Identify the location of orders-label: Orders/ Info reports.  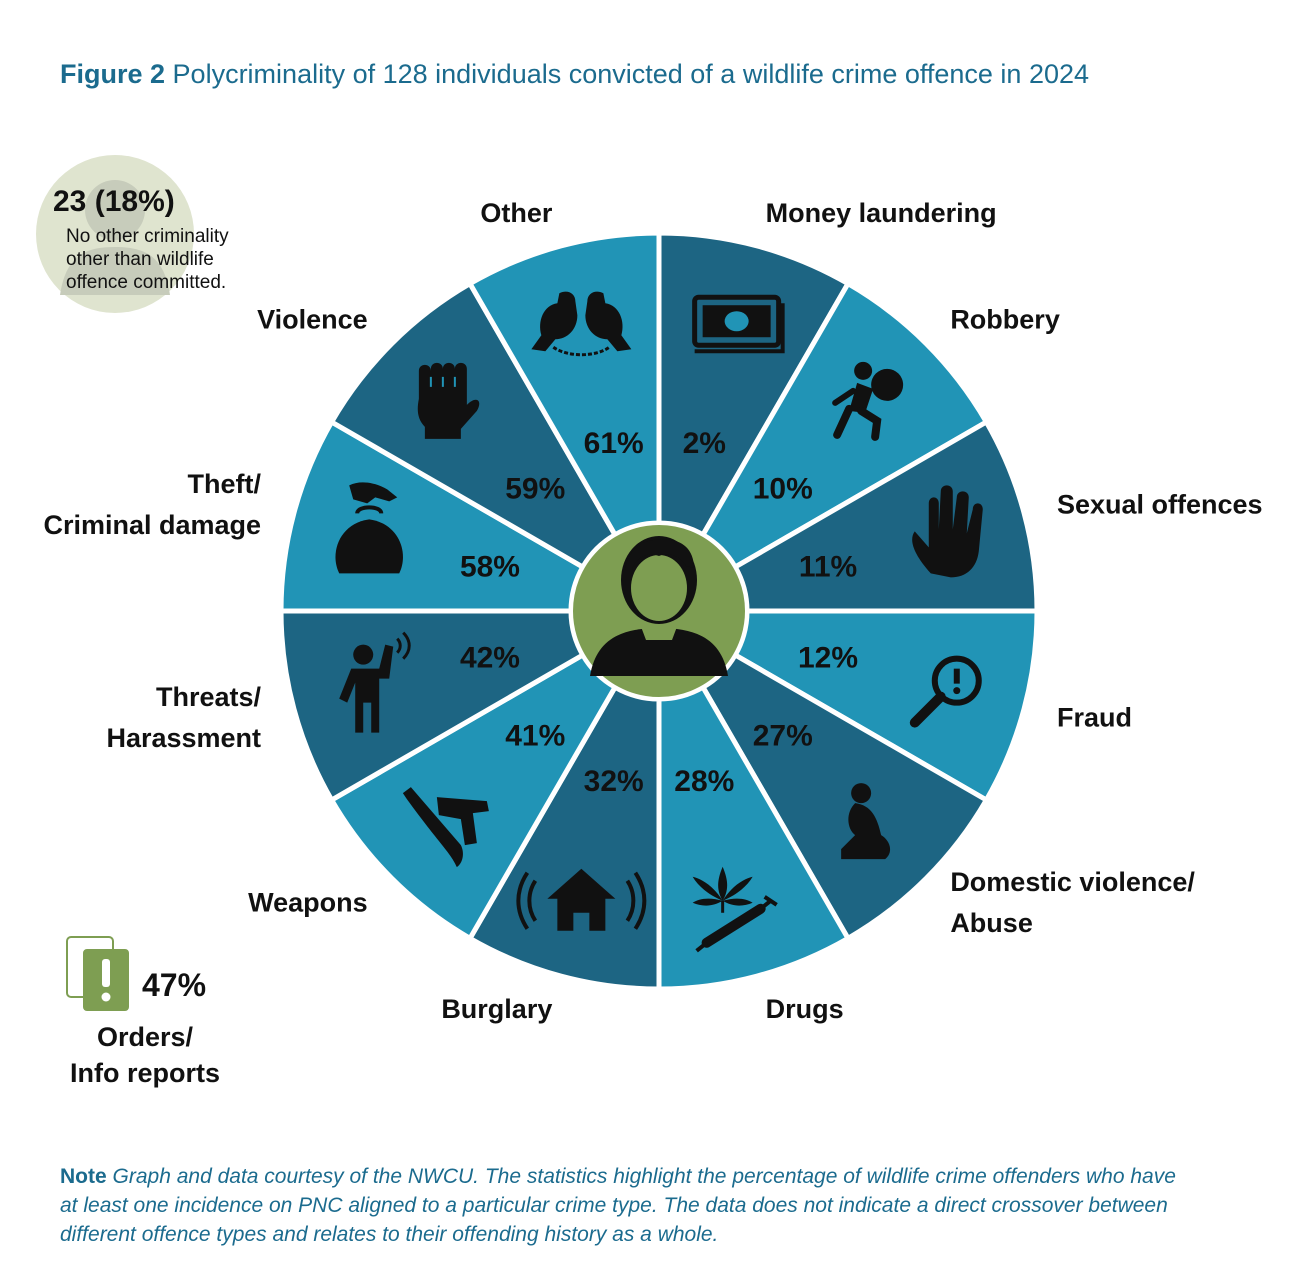
(144, 1055).